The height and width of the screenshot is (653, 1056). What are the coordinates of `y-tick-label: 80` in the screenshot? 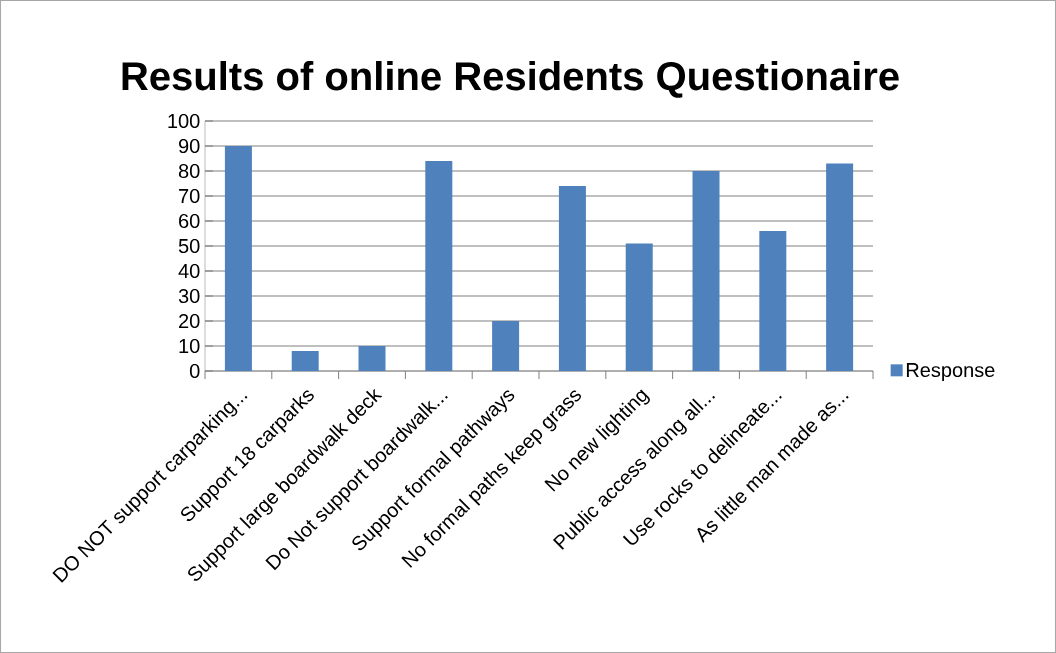 It's located at (189, 171).